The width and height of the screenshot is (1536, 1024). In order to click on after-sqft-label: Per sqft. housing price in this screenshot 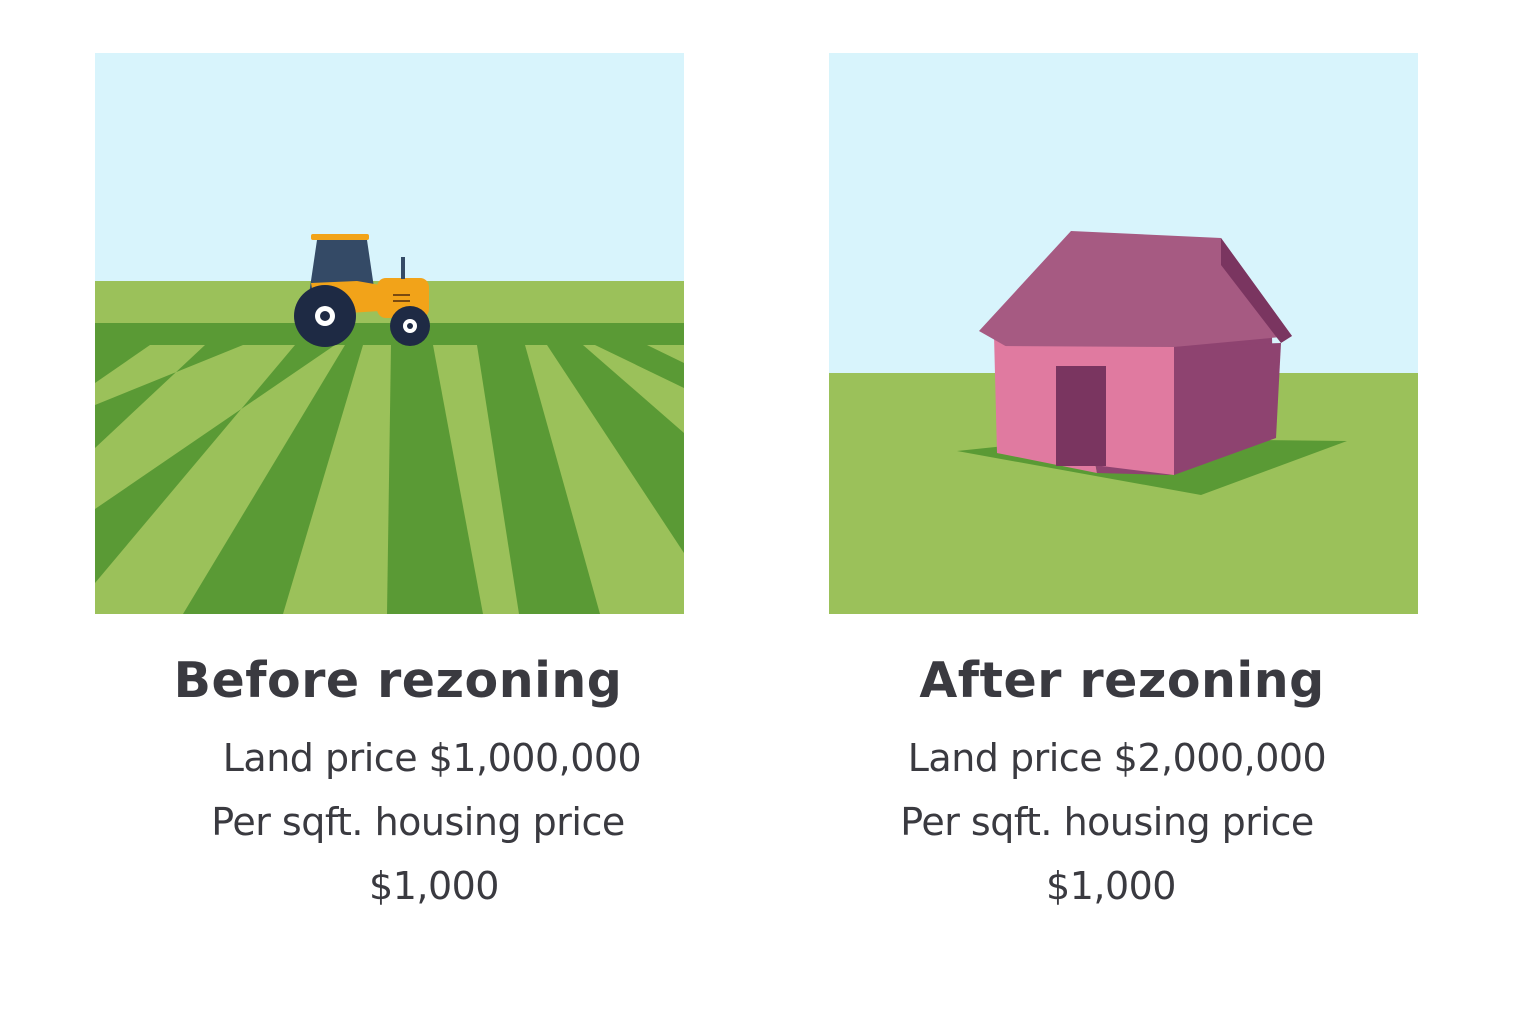, I will do `click(1107, 822)`.